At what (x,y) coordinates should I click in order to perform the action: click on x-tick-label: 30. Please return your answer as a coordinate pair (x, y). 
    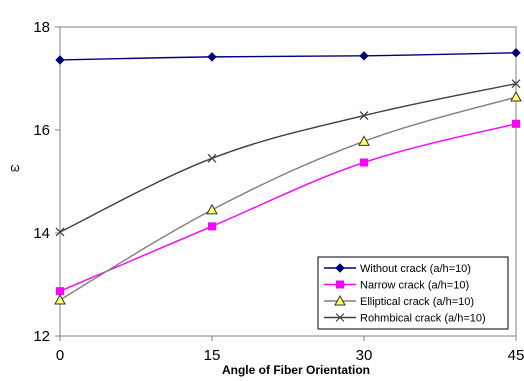
    Looking at the image, I should click on (364, 355).